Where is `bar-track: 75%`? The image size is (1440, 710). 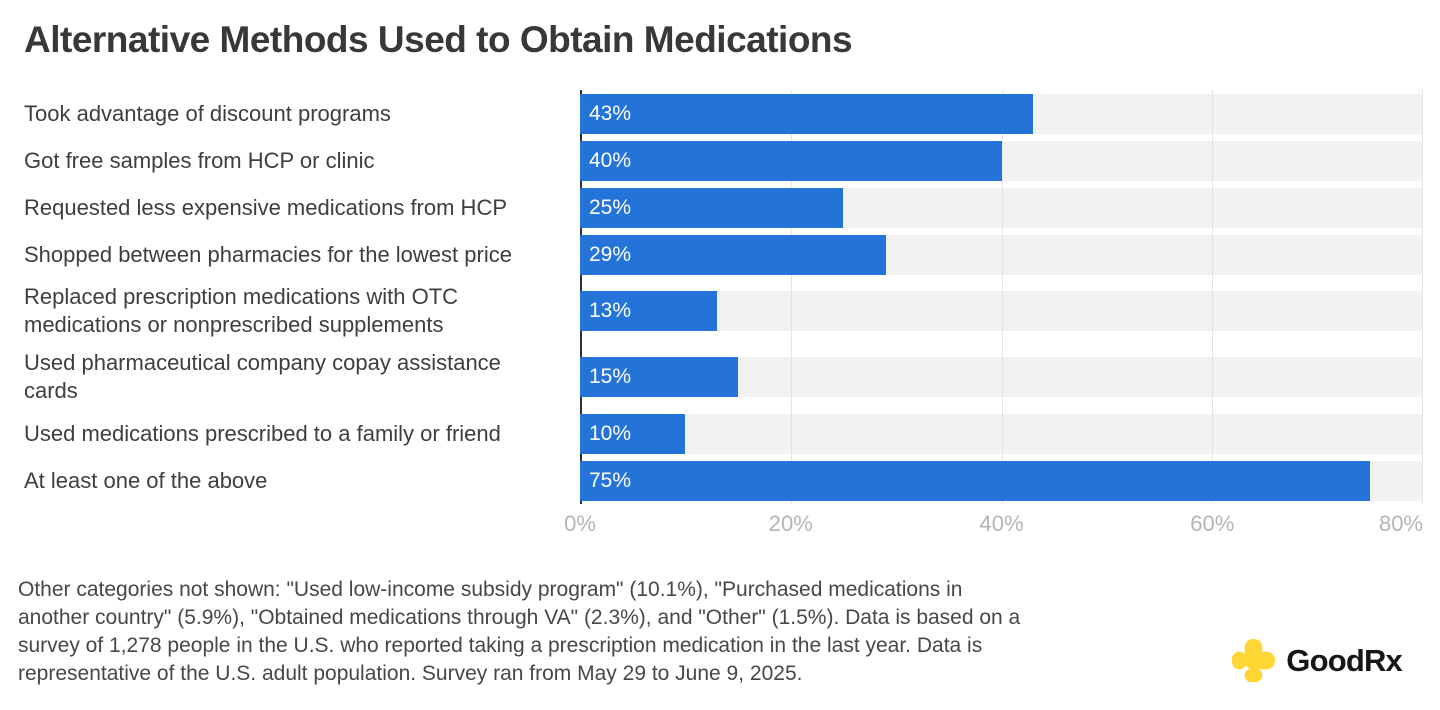 bar-track: 75% is located at coordinates (1001, 480).